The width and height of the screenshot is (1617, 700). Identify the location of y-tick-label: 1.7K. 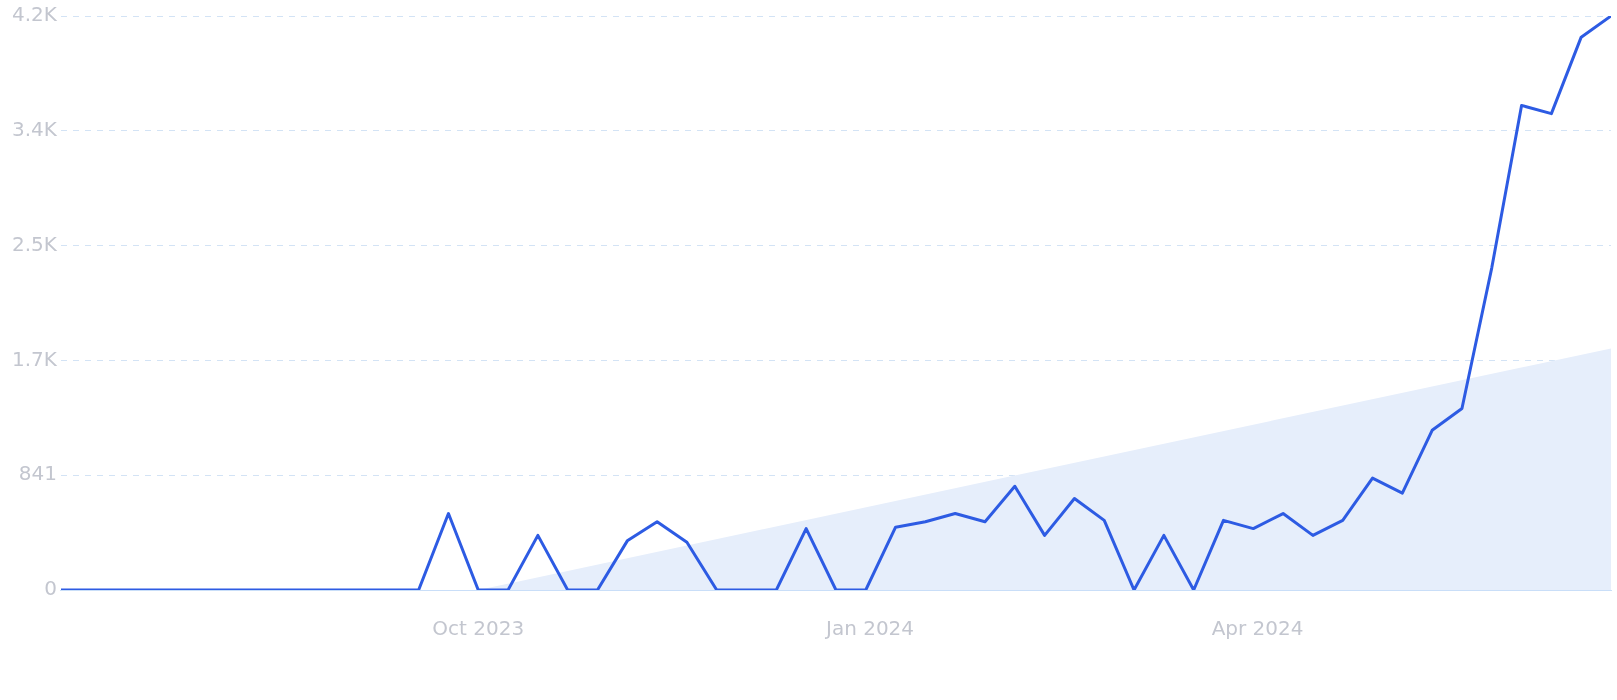
(35, 358).